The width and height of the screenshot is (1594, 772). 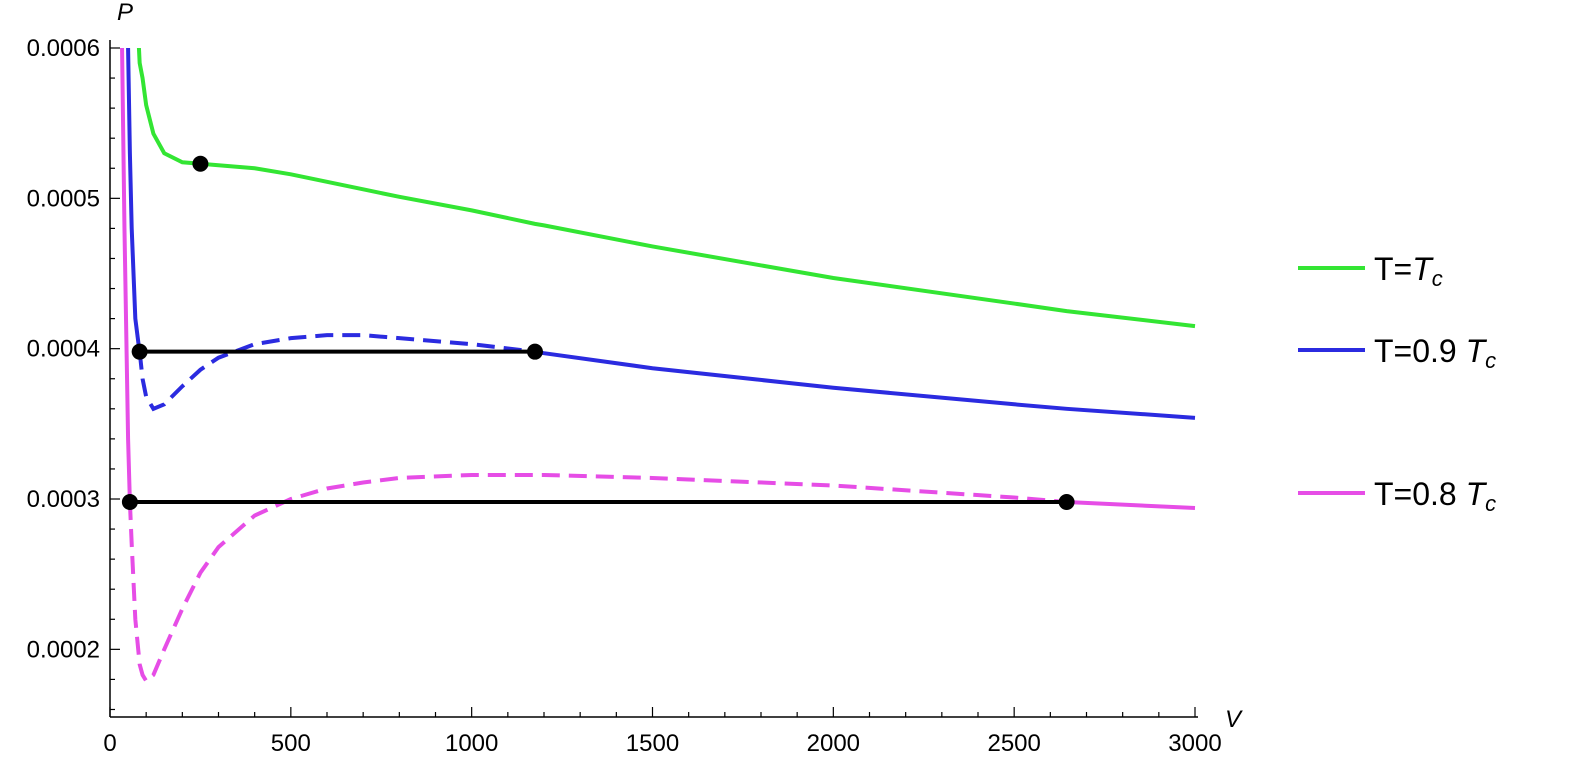 I want to click on x-tick-label: 1000, so click(x=471, y=743).